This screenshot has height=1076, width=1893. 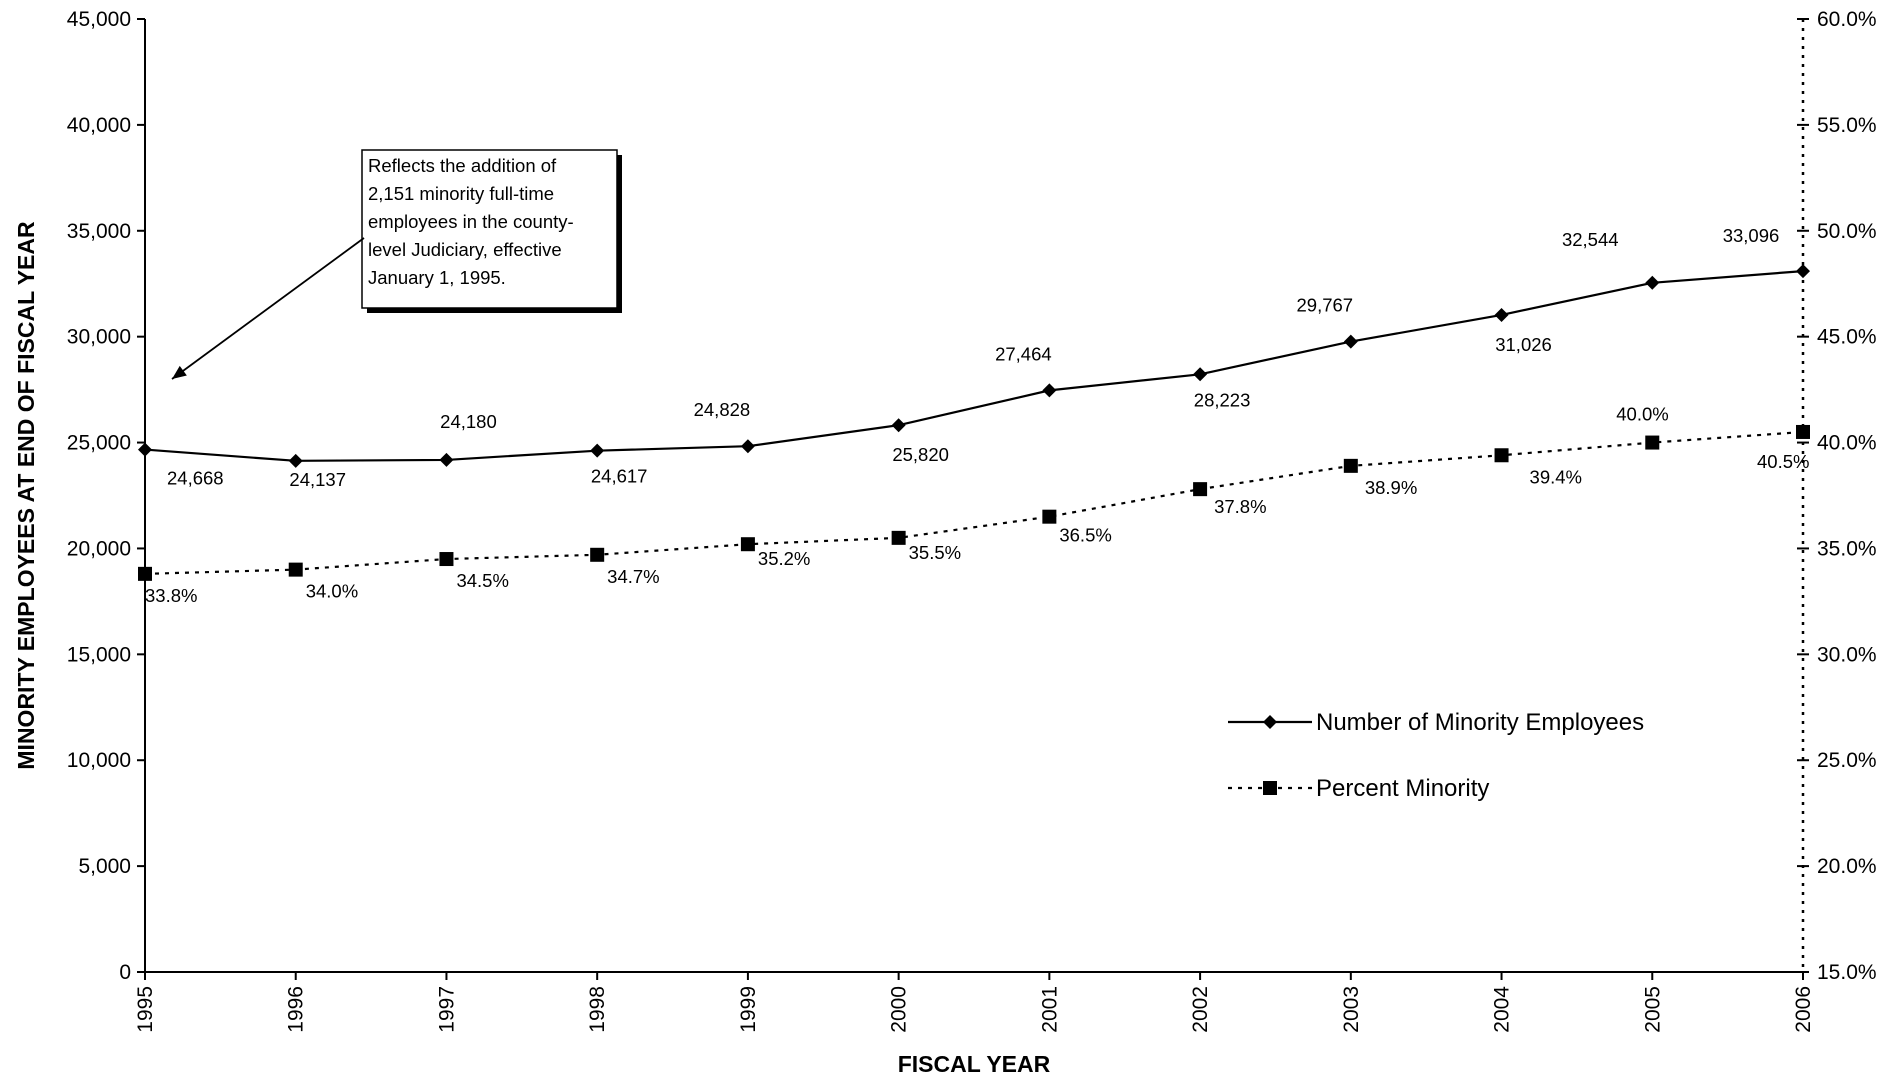 What do you see at coordinates (332, 591) in the screenshot?
I see `data-label-percent: 34.0%` at bounding box center [332, 591].